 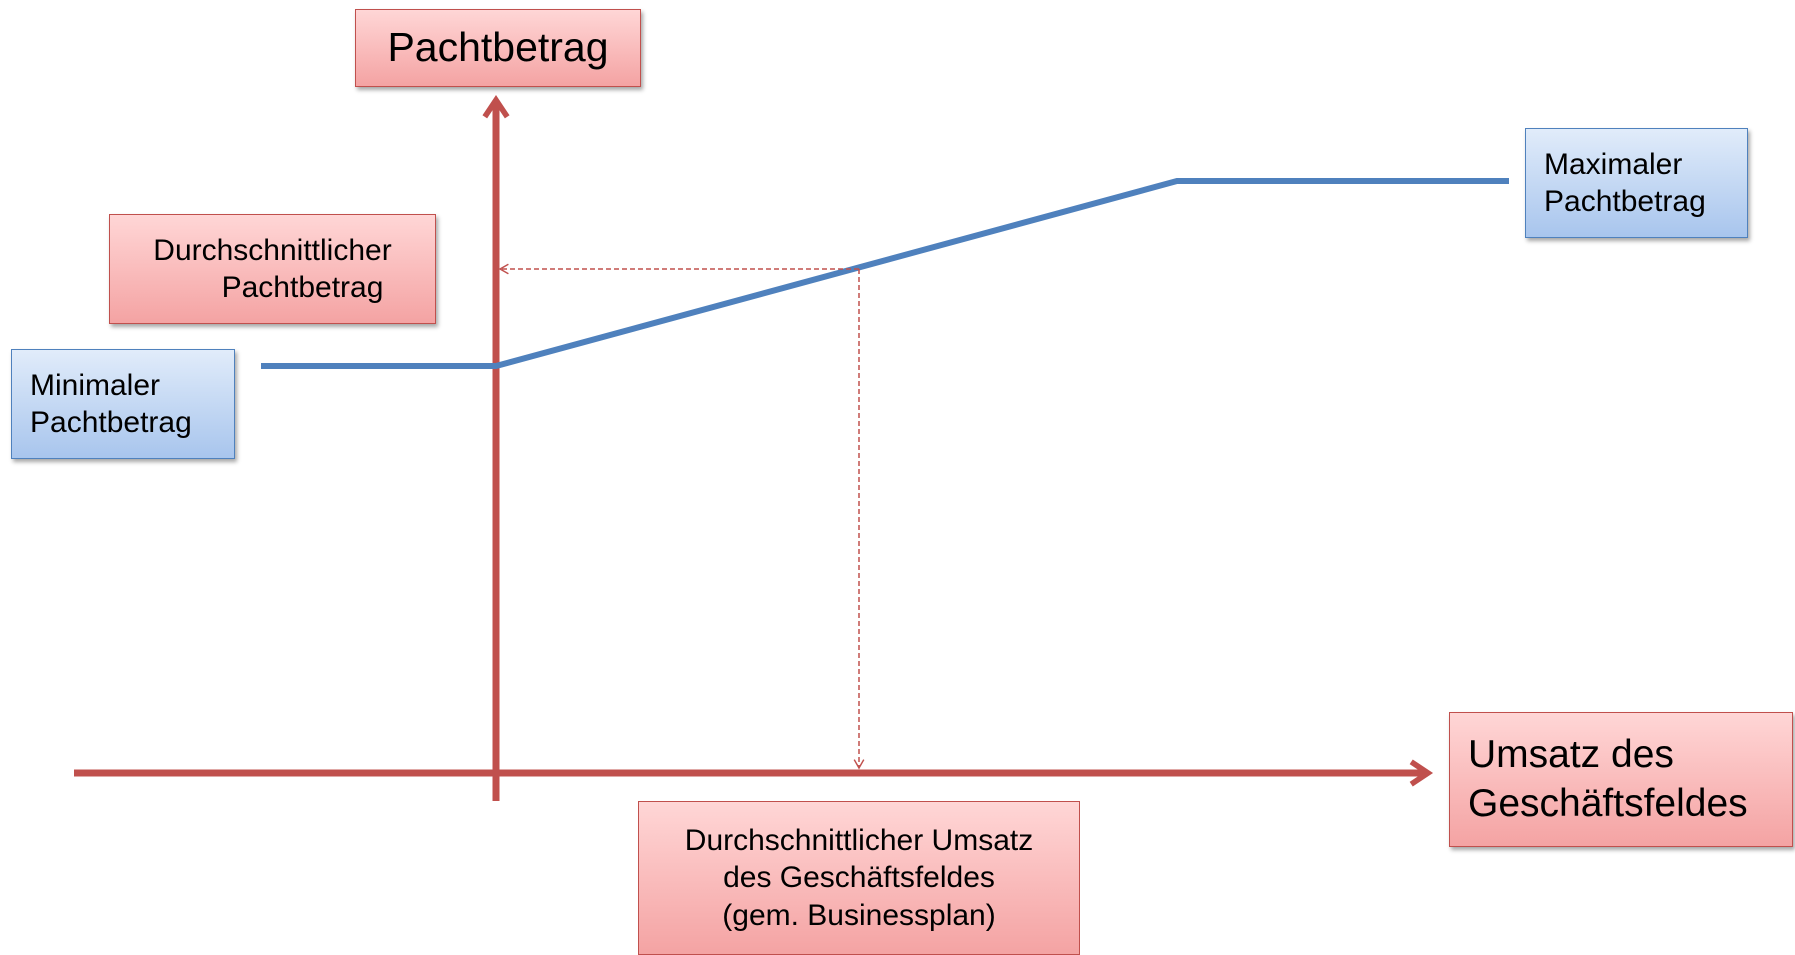 I want to click on average-revenue-line: Durchschnittlicher Umsatz, so click(x=859, y=840).